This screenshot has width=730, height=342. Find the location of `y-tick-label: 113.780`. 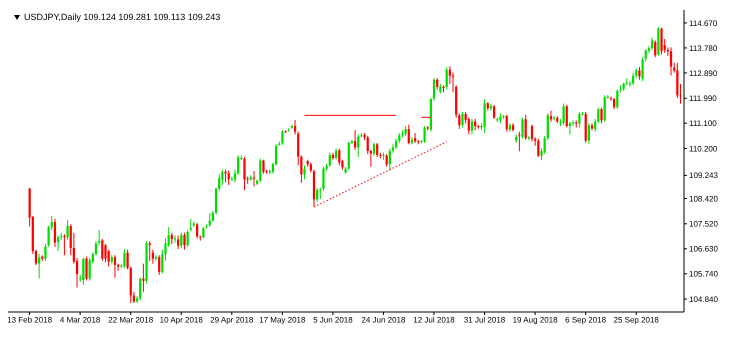

y-tick-label: 113.780 is located at coordinates (703, 48).